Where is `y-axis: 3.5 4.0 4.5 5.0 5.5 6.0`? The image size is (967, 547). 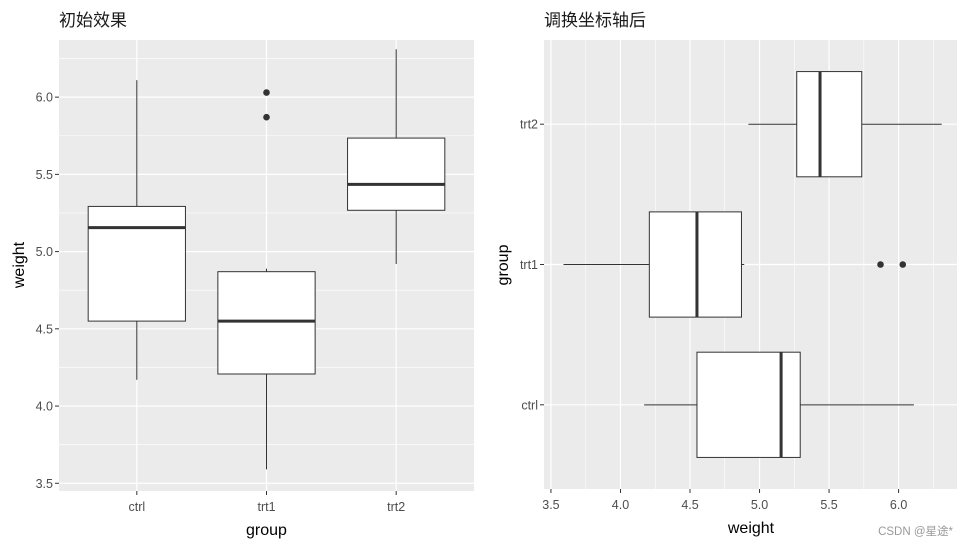
y-axis: 3.5 4.0 4.5 5.0 5.5 6.0 is located at coordinates (47, 291).